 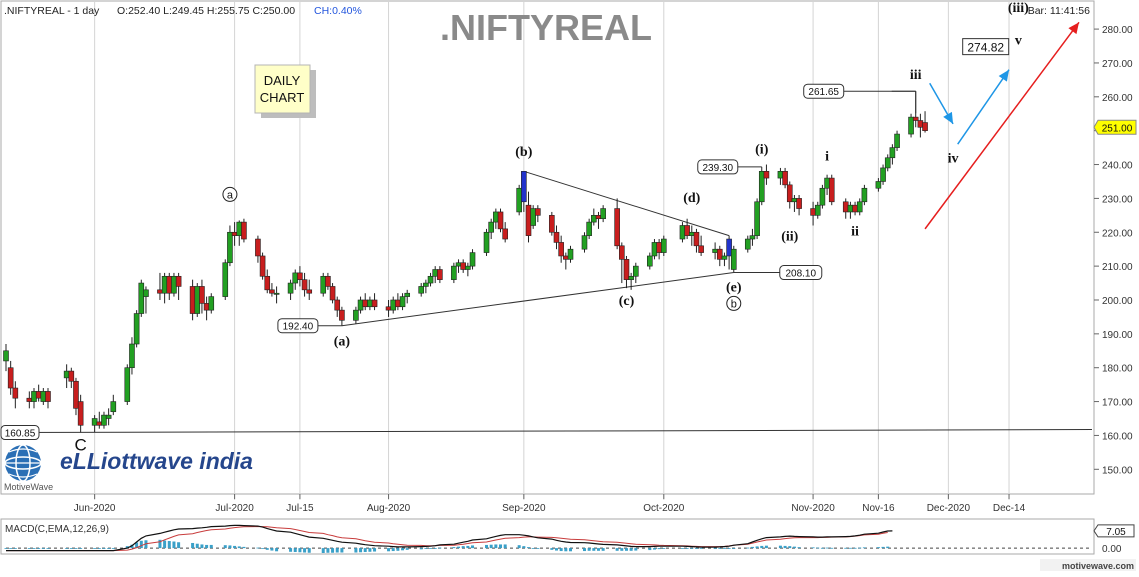 What do you see at coordinates (1117, 369) in the screenshot?
I see `y-tick-label: 180.00` at bounding box center [1117, 369].